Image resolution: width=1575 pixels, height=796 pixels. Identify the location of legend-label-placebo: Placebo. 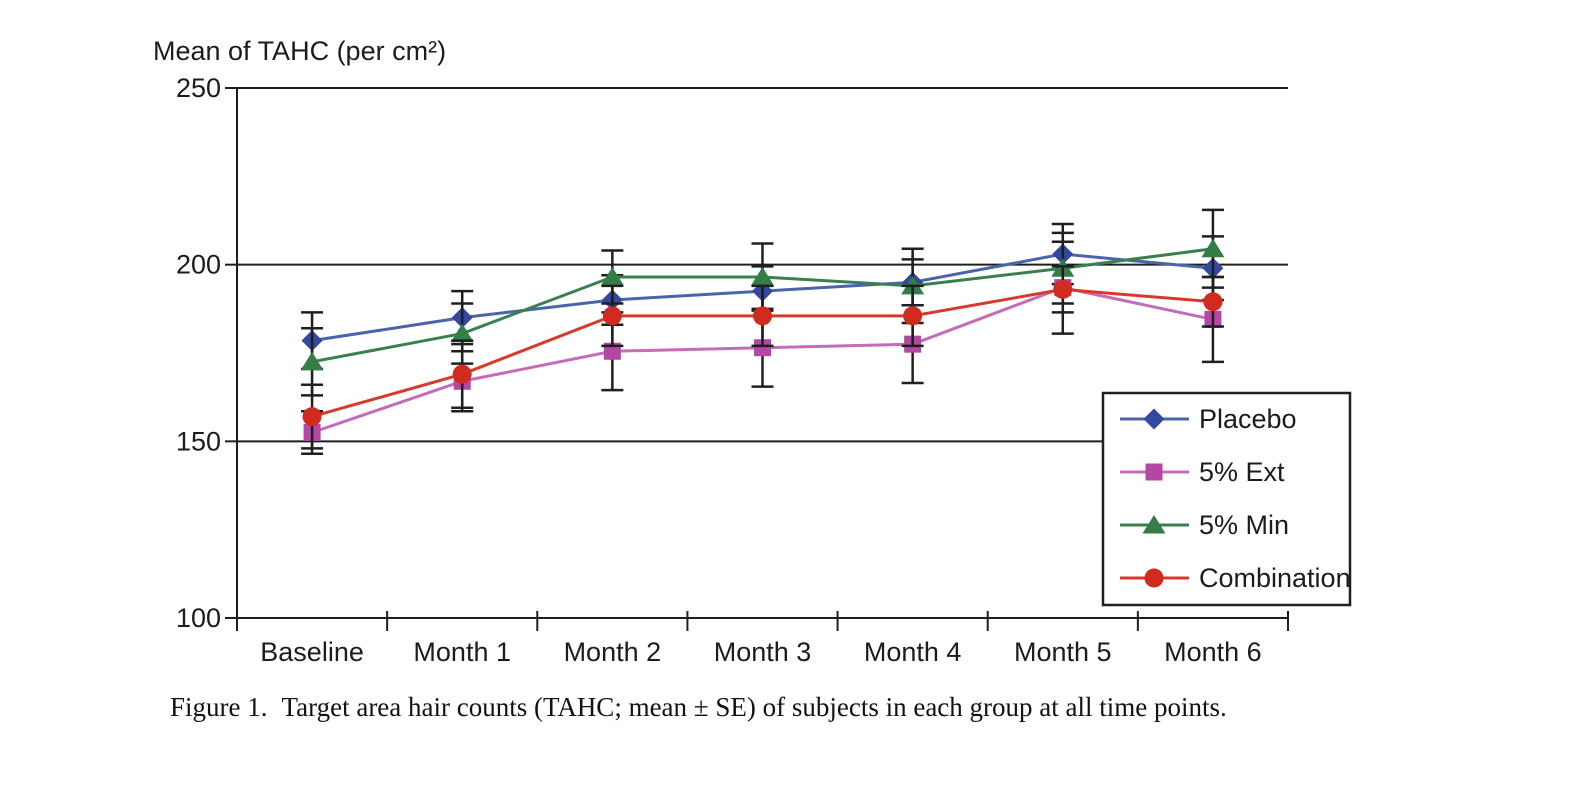
(1248, 419).